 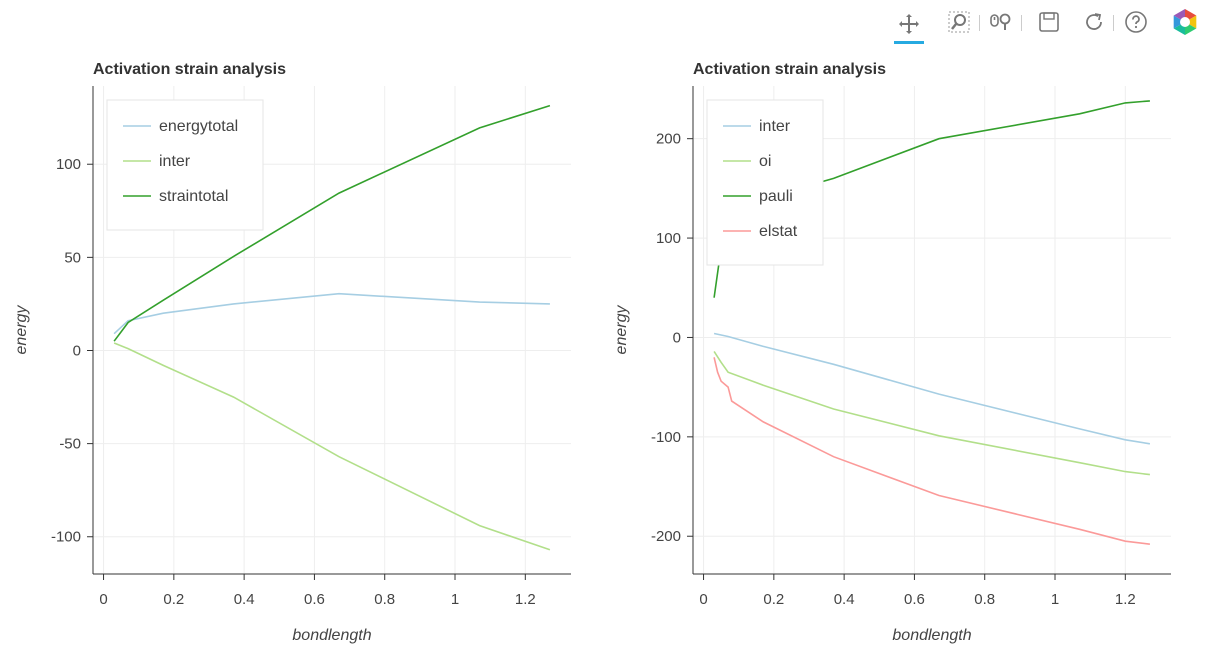 I want to click on box-zoom-tool-button, so click(x=959, y=22).